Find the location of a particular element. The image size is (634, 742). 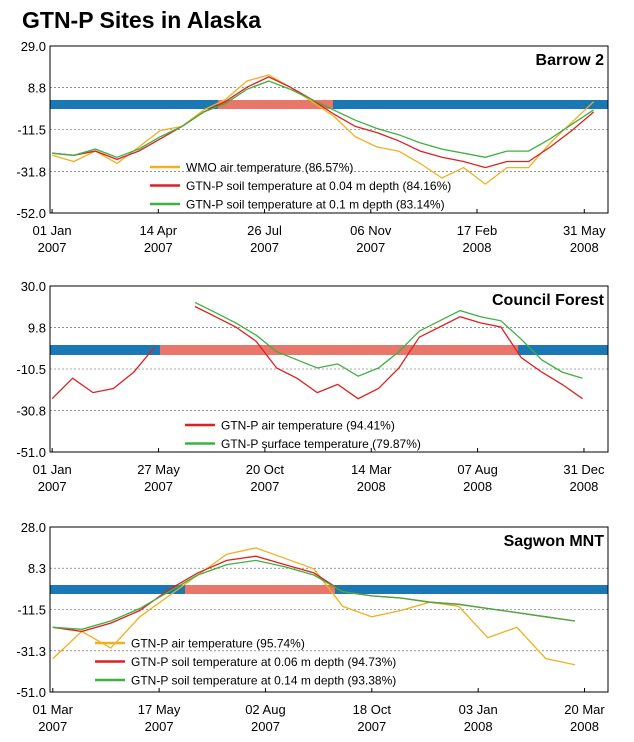

y-tick-label: 30.0 is located at coordinates (33, 286).